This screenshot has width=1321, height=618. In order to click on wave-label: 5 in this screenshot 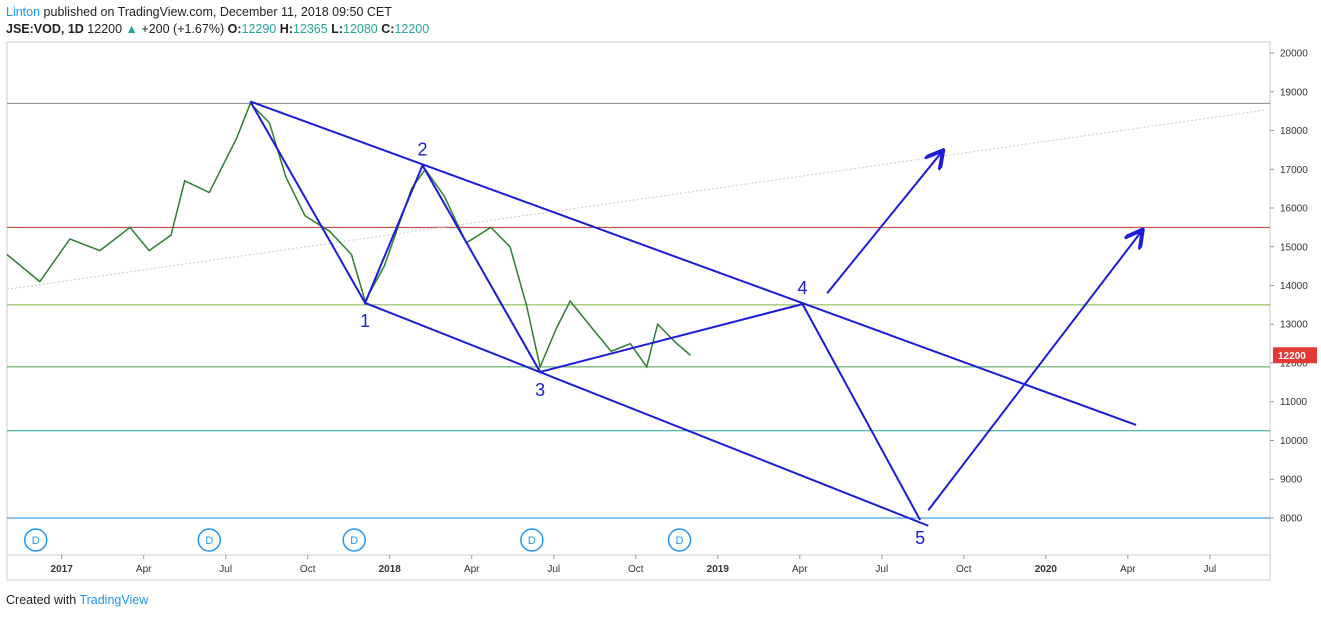, I will do `click(920, 538)`.